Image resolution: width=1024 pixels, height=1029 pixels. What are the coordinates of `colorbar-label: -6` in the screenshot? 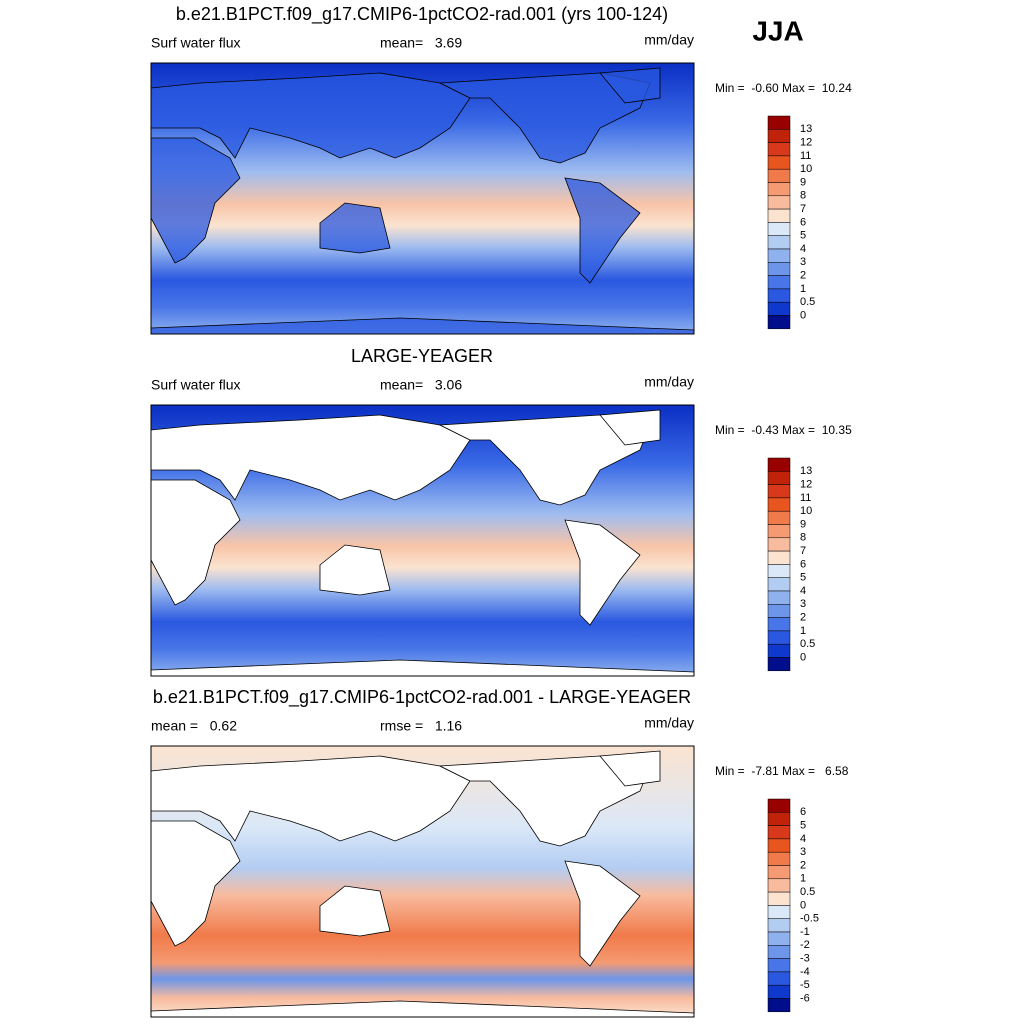 It's located at (805, 998).